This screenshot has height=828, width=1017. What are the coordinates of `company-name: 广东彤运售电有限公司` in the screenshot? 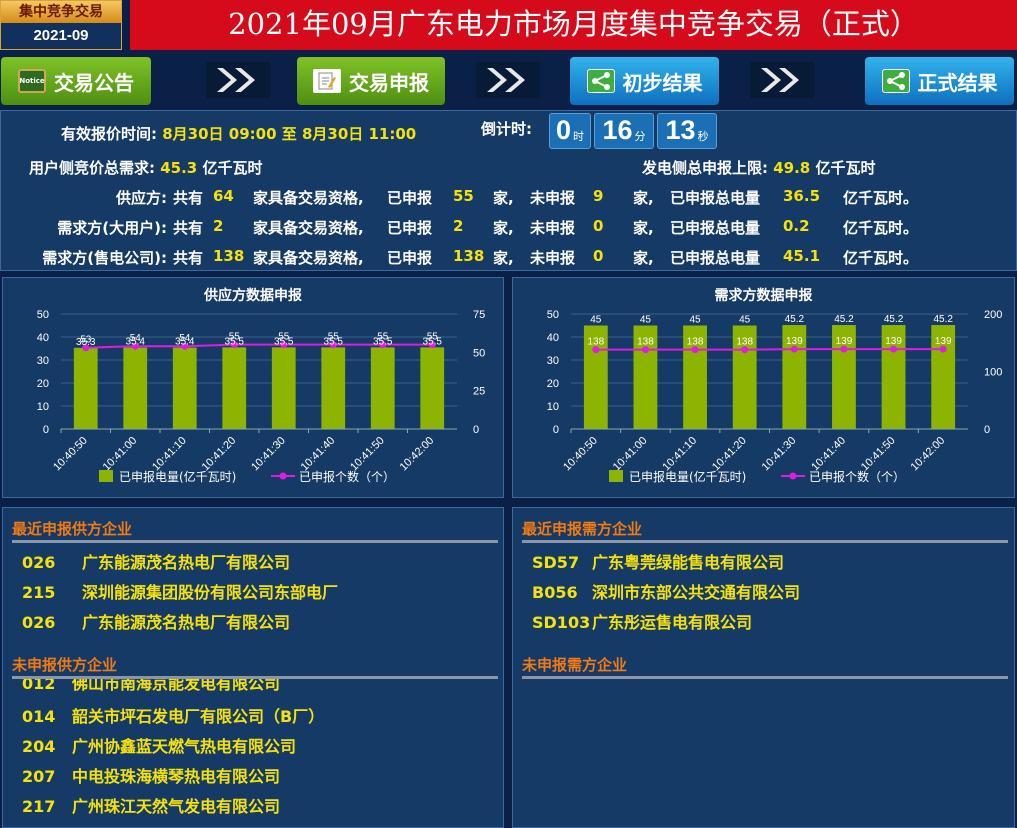 It's located at (672, 622).